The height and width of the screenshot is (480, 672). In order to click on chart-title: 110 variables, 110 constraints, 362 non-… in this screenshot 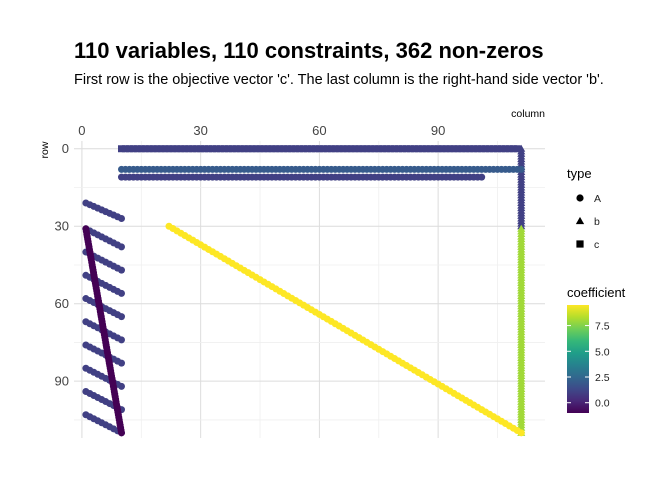, I will do `click(309, 50)`.